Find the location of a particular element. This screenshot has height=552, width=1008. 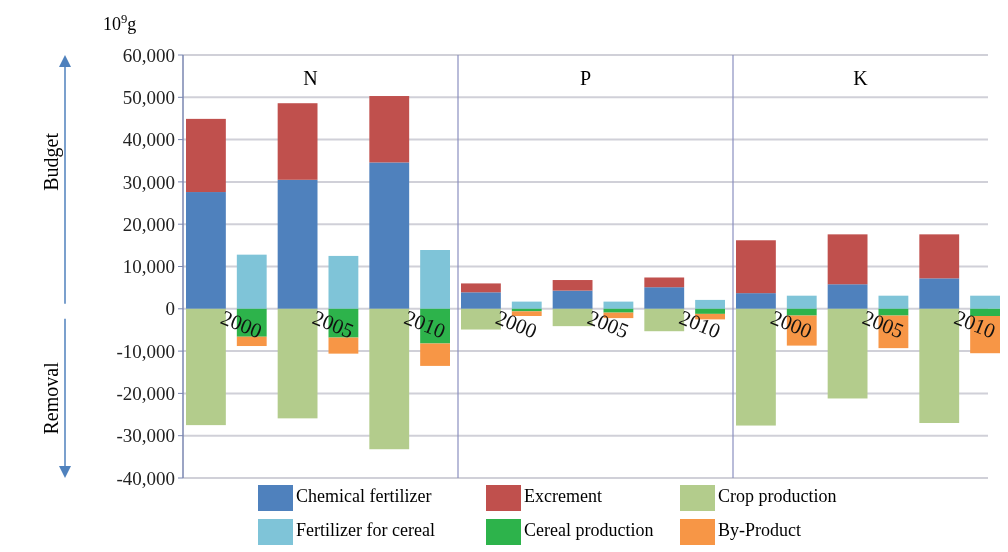

legend-label: Cereal production is located at coordinates (589, 530).